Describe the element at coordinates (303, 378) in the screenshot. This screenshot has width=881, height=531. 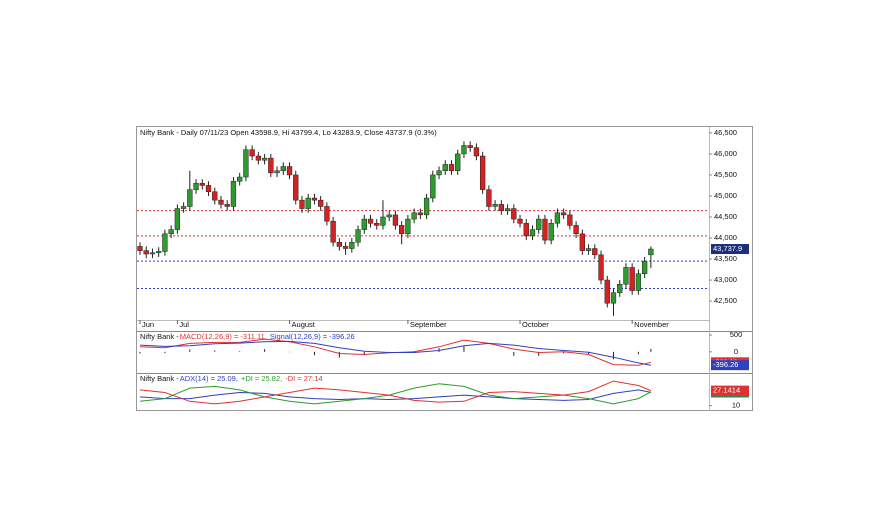
I see `legend-entry: -DI = 27.14` at that location.